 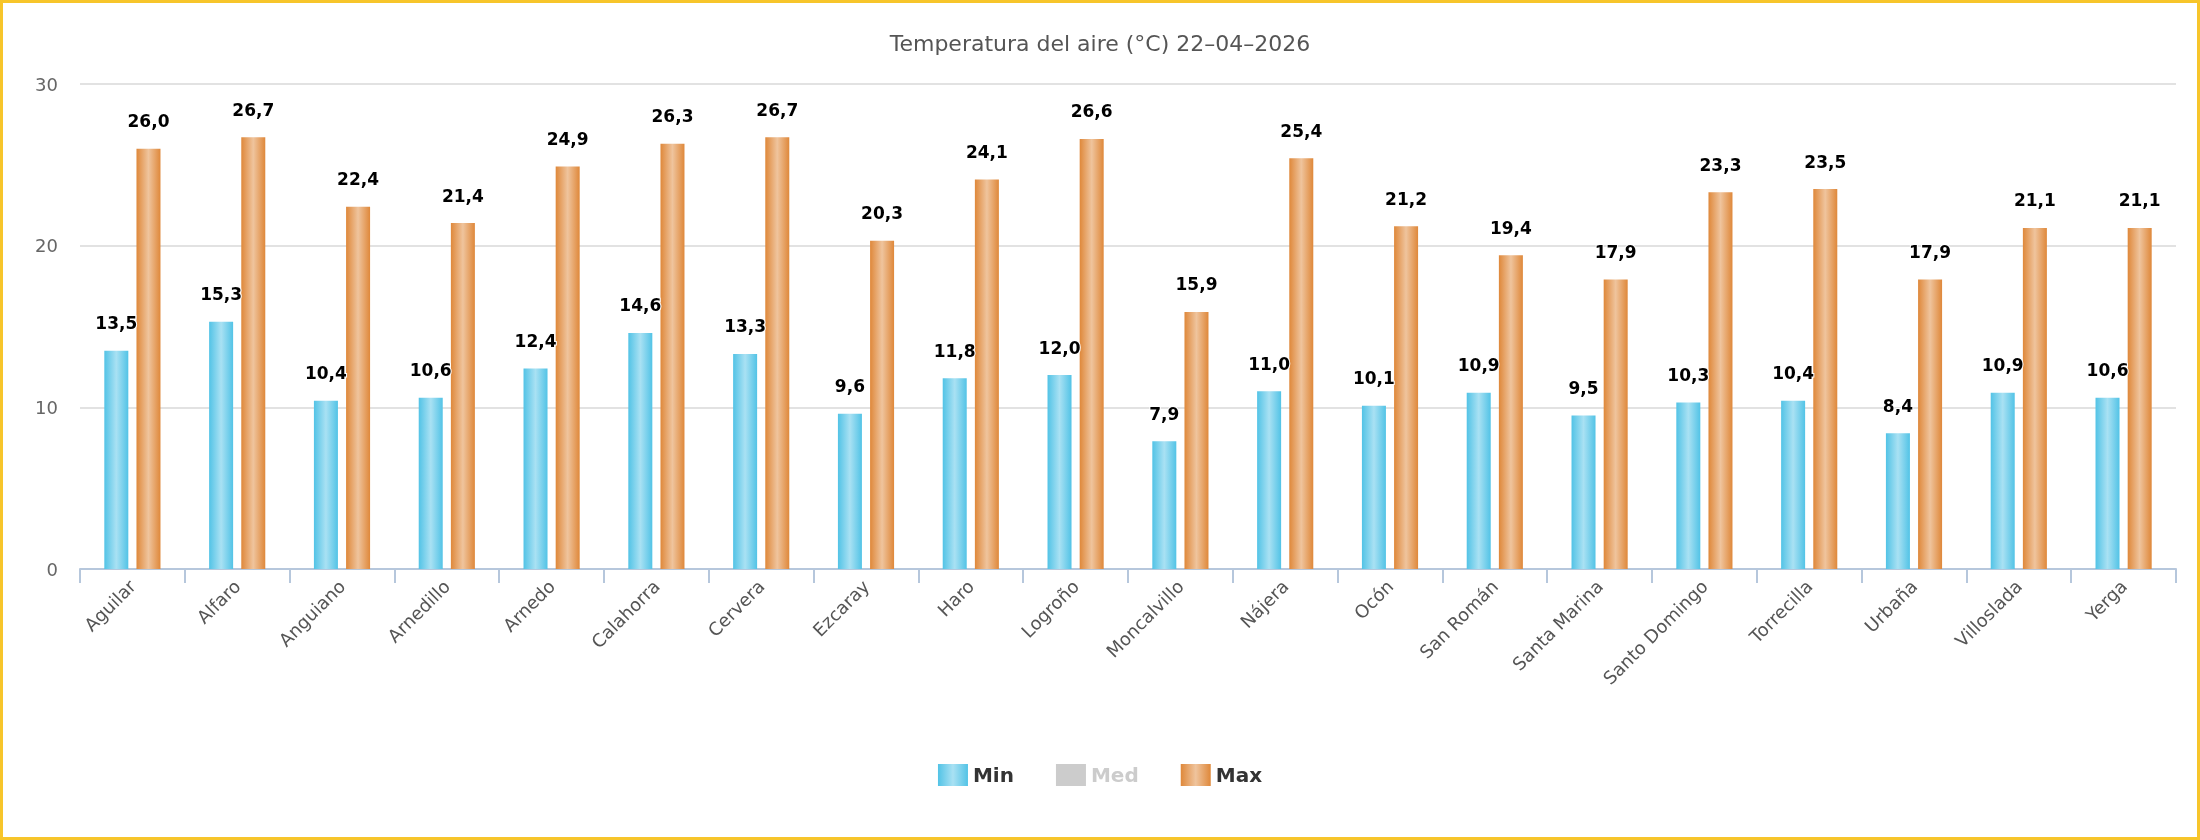 What do you see at coordinates (1373, 378) in the screenshot?
I see `data-label: 10,1` at bounding box center [1373, 378].